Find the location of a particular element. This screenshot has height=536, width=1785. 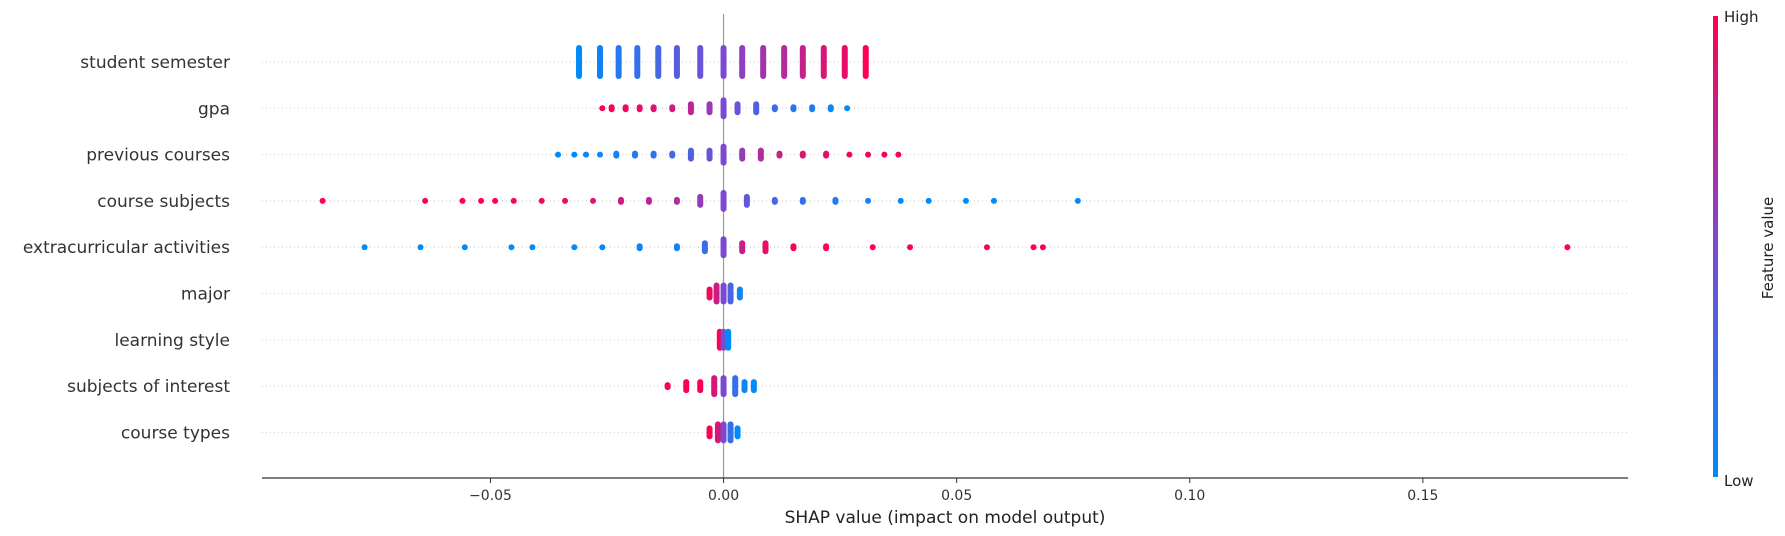

x-tick-label-2: 0.05 is located at coordinates (956, 496).